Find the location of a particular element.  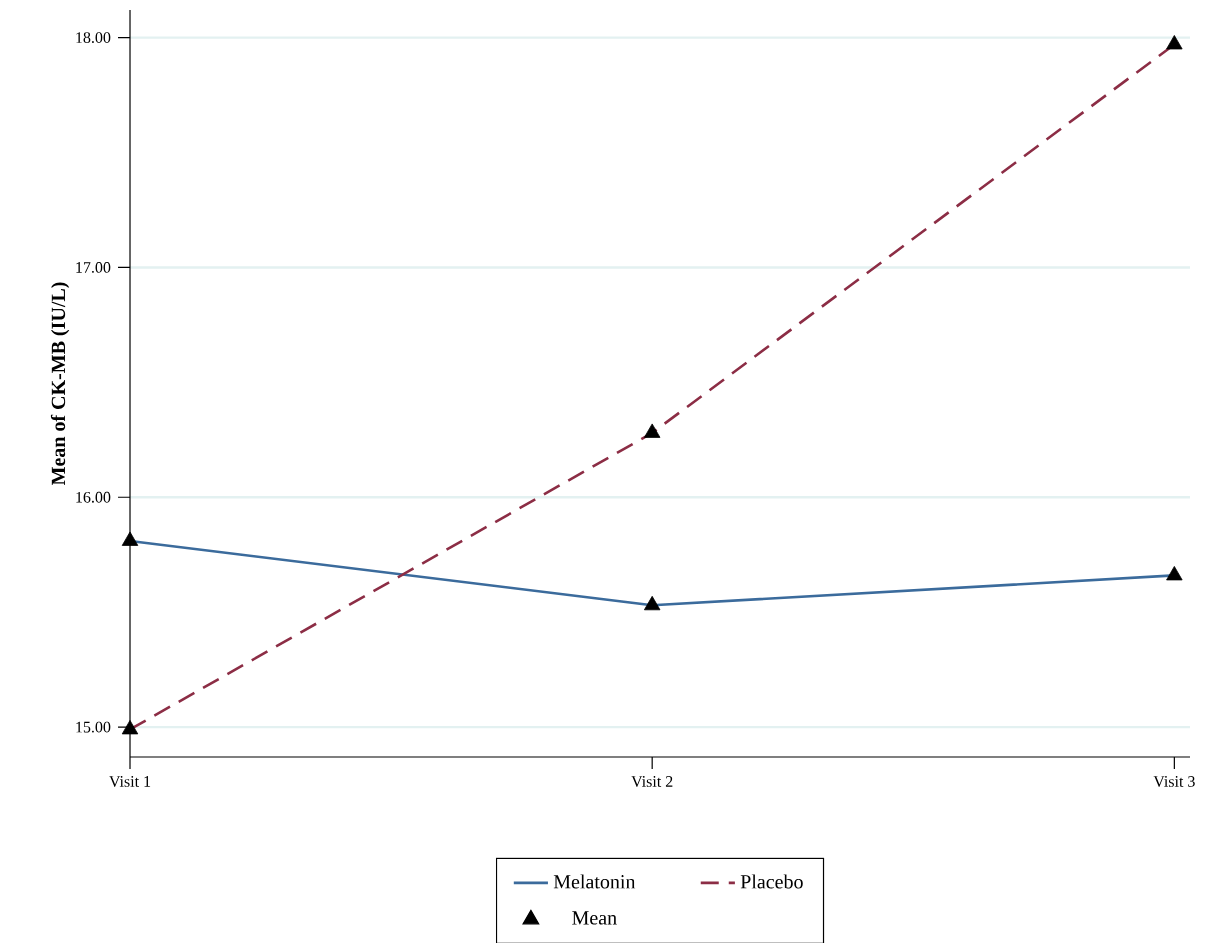

legend-label: Melatonin is located at coordinates (594, 881).